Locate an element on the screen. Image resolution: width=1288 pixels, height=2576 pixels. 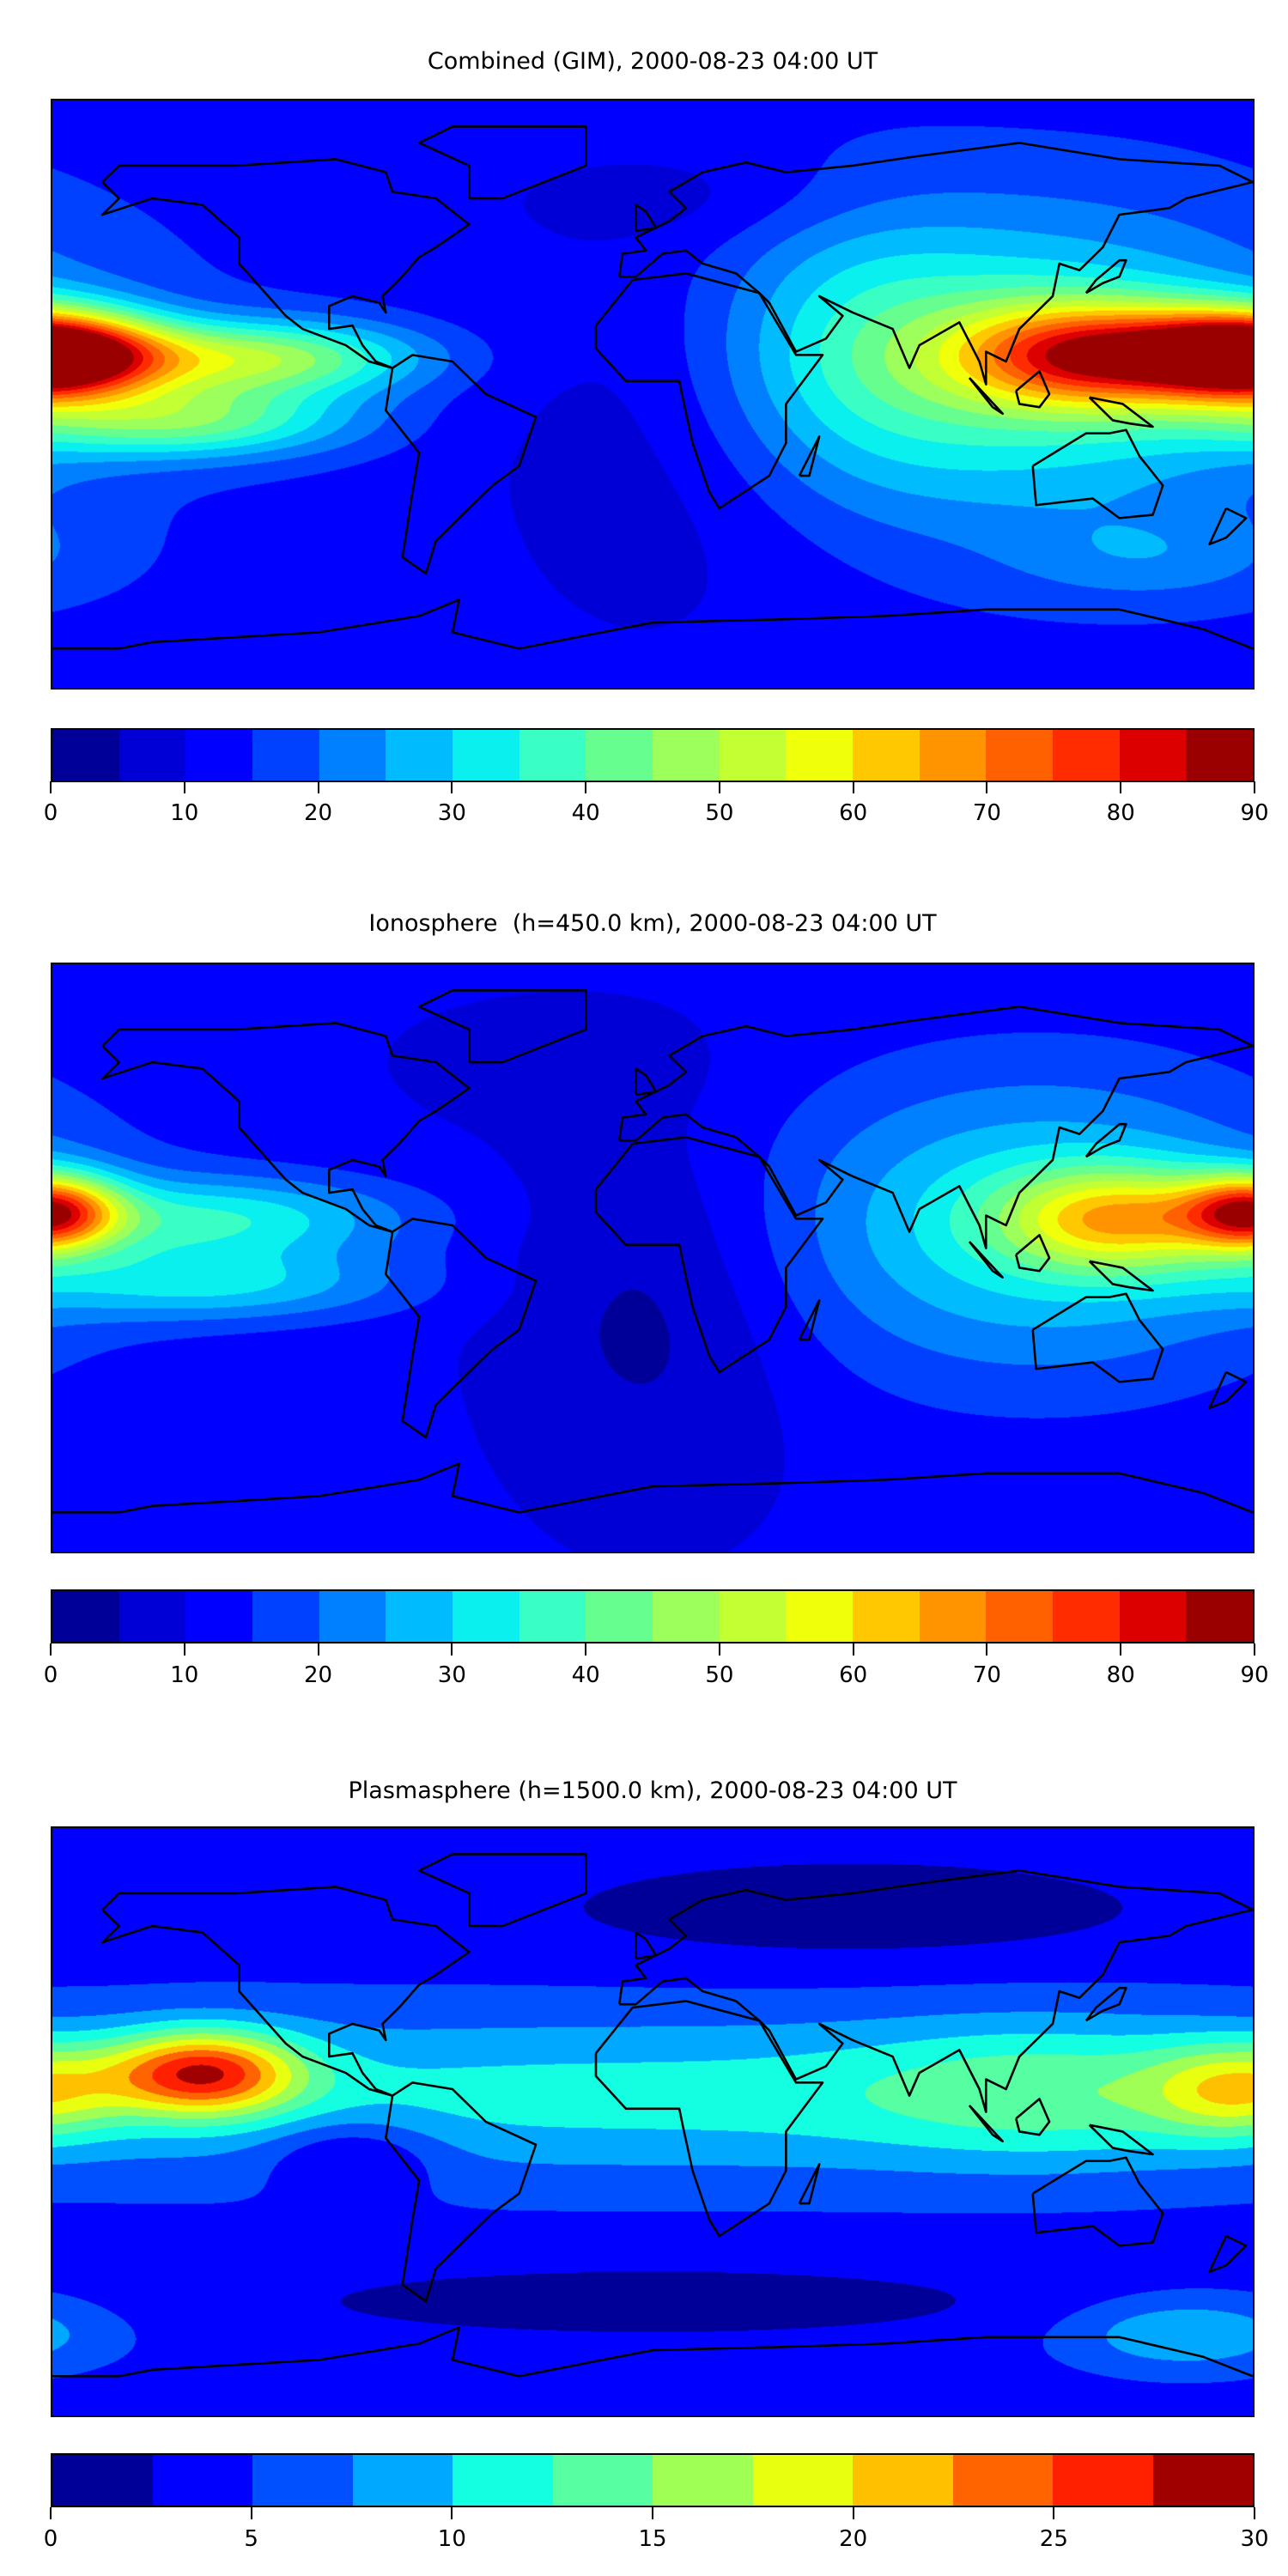
colorbar-tick-label: 80 is located at coordinates (1120, 813).